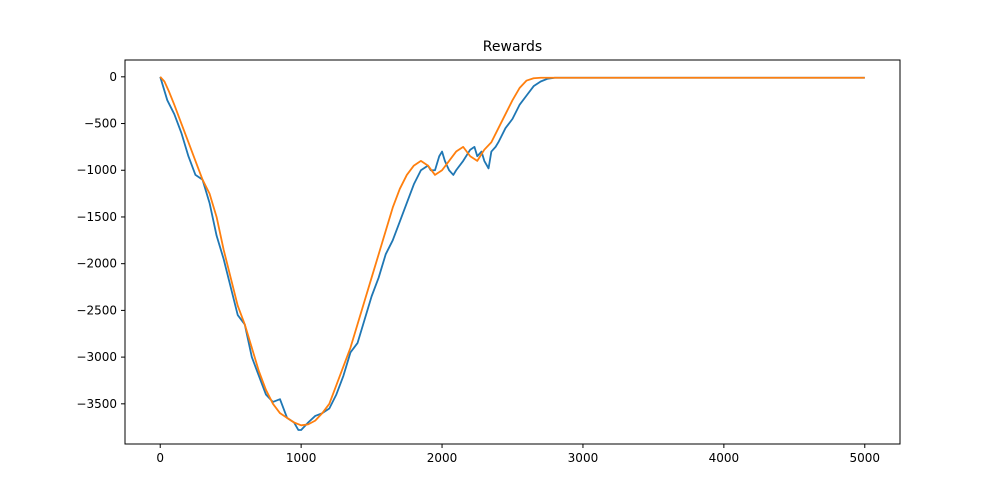 This screenshot has height=500, width=1000. I want to click on y-tick-label: −3000, so click(96, 357).